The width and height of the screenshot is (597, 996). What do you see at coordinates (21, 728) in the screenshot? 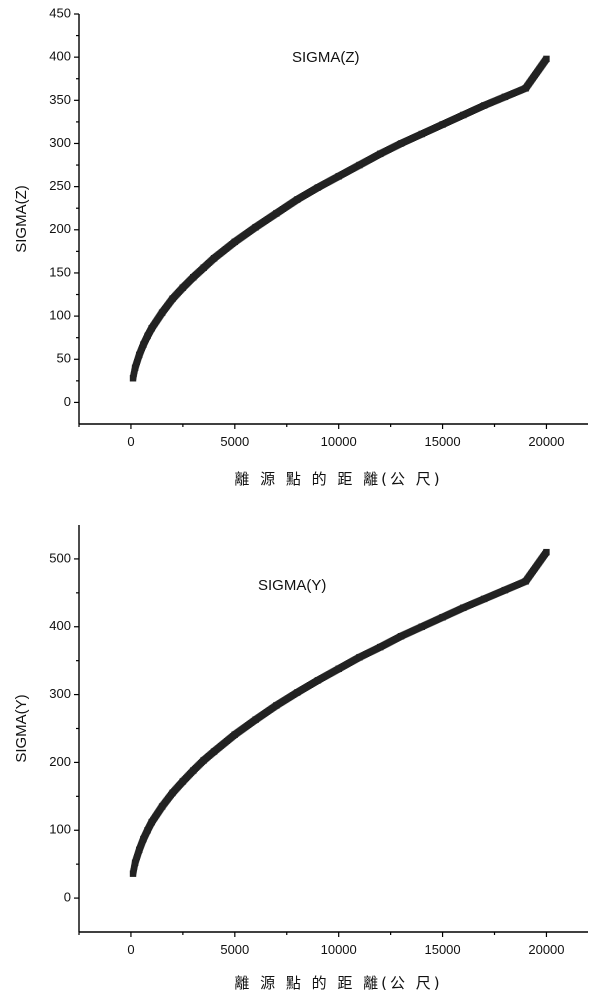
I see `y-axis-title: SIGMA(Y)` at bounding box center [21, 728].